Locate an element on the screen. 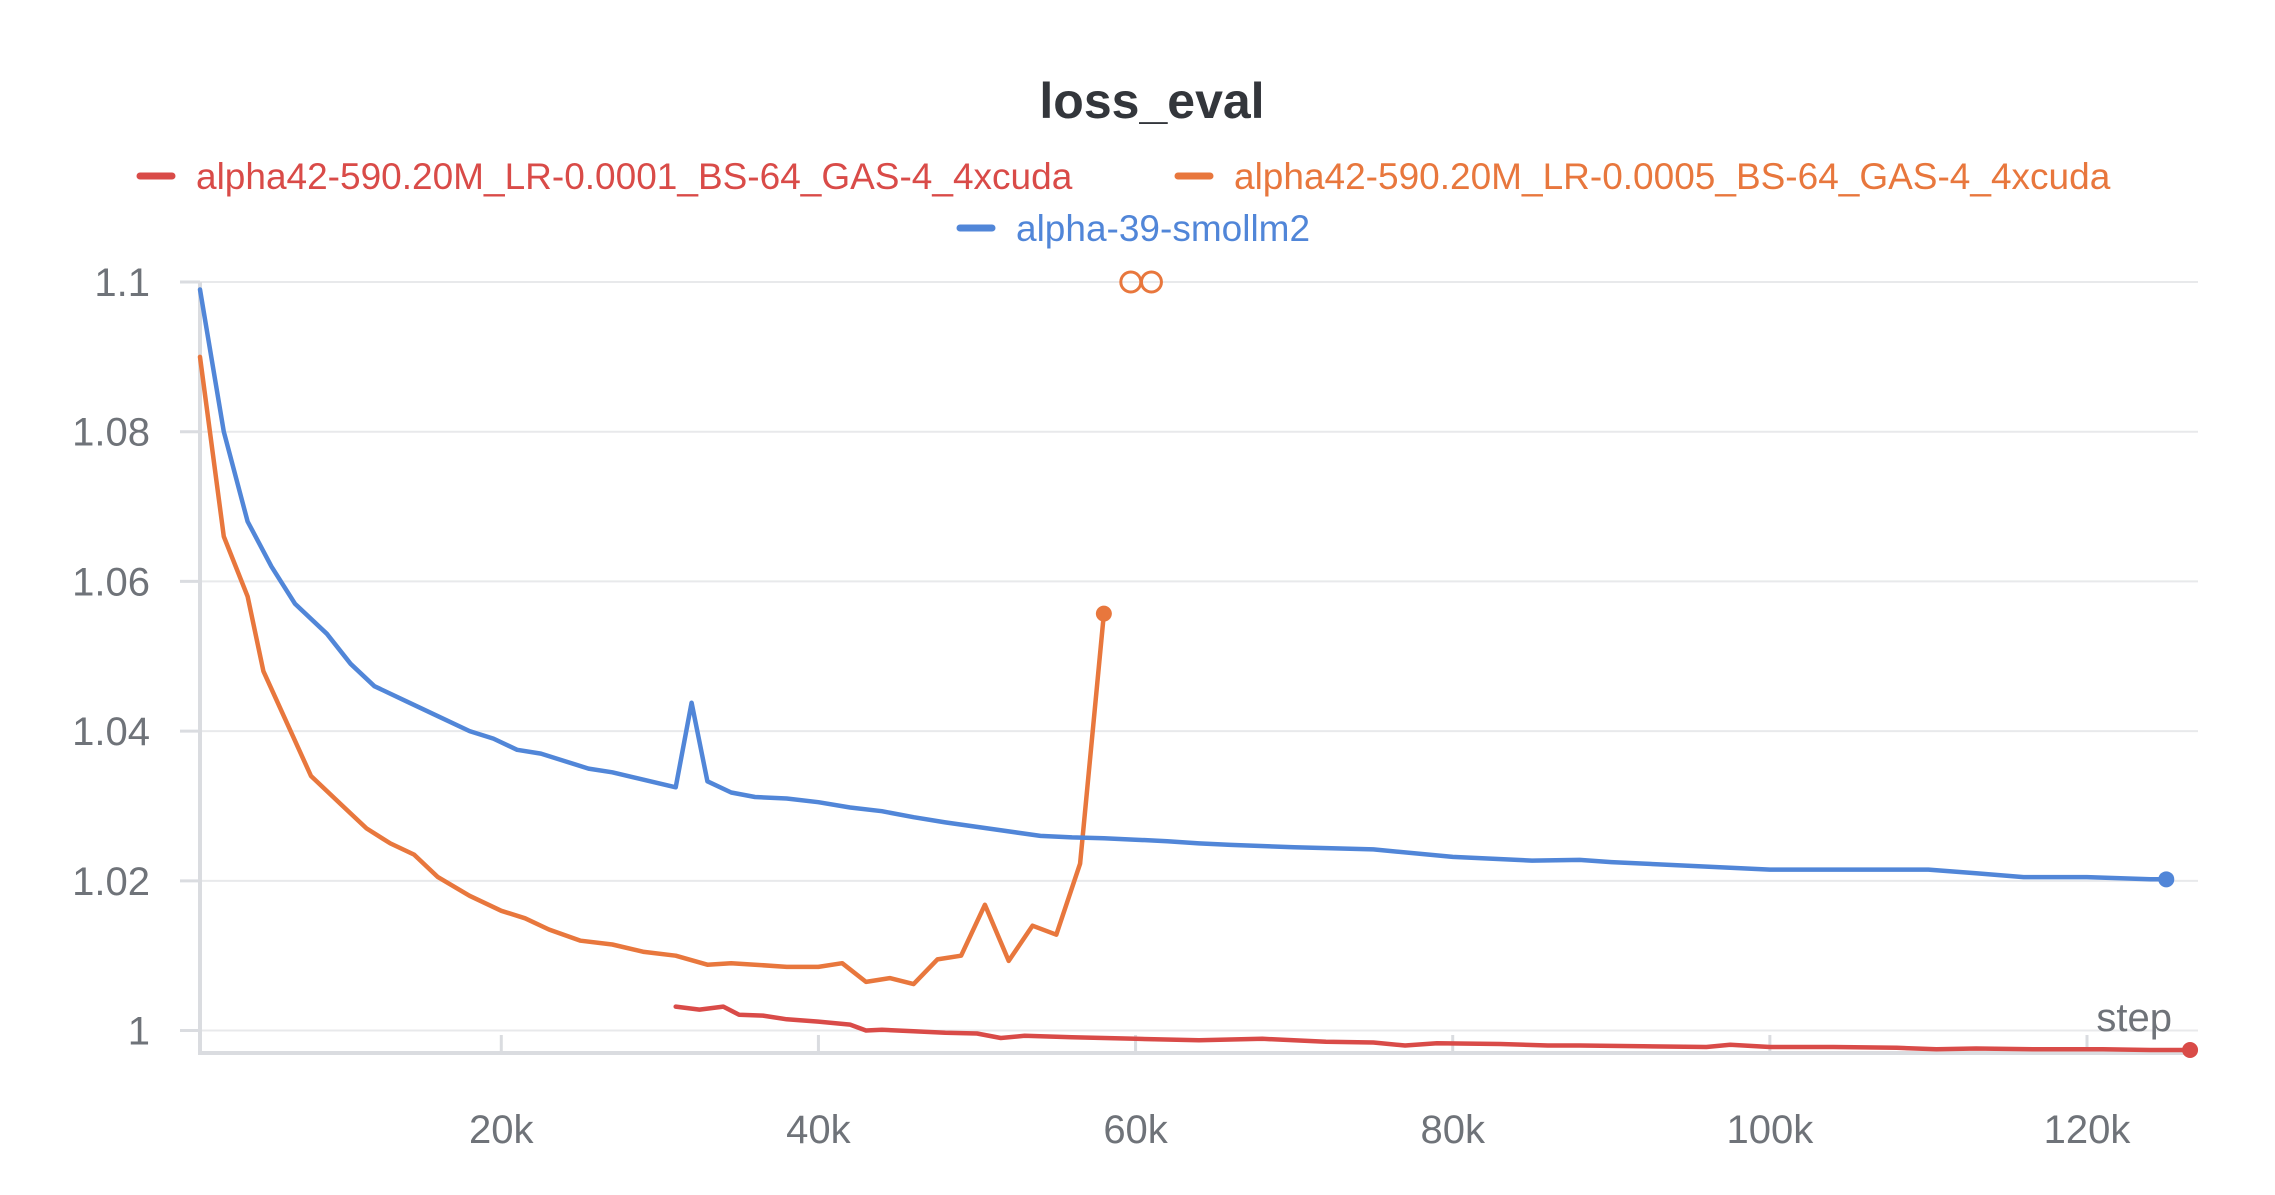 The height and width of the screenshot is (1195, 2275). x-tick-label: 60k is located at coordinates (1135, 1130).